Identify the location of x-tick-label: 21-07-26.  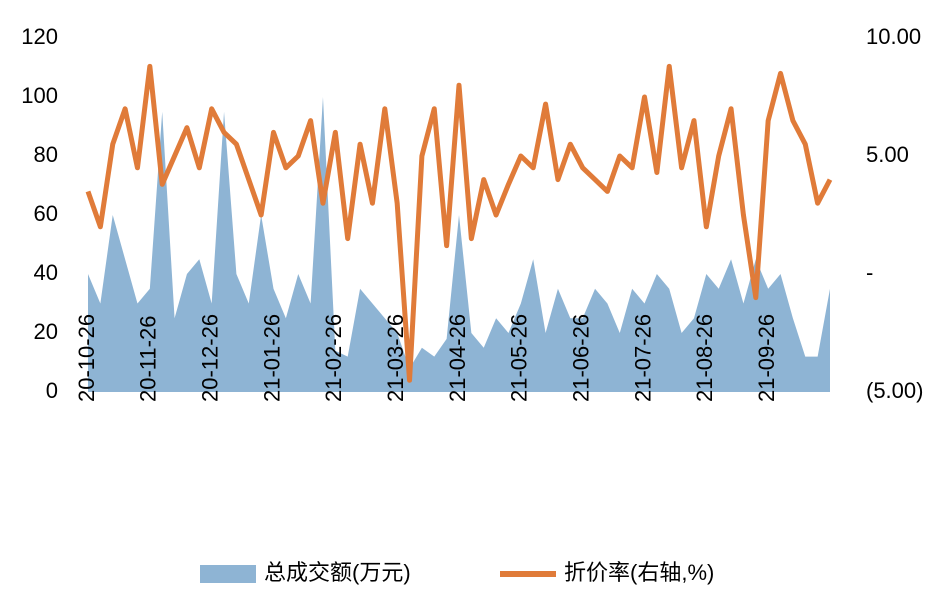
(642, 358).